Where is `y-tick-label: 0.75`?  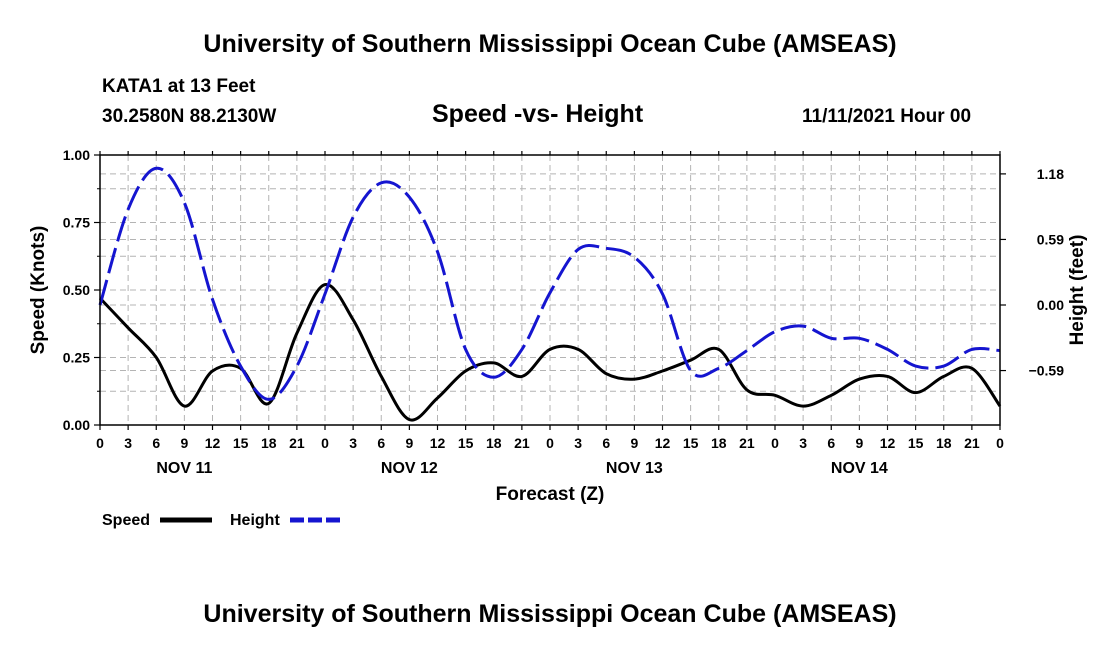 y-tick-label: 0.75 is located at coordinates (76, 223).